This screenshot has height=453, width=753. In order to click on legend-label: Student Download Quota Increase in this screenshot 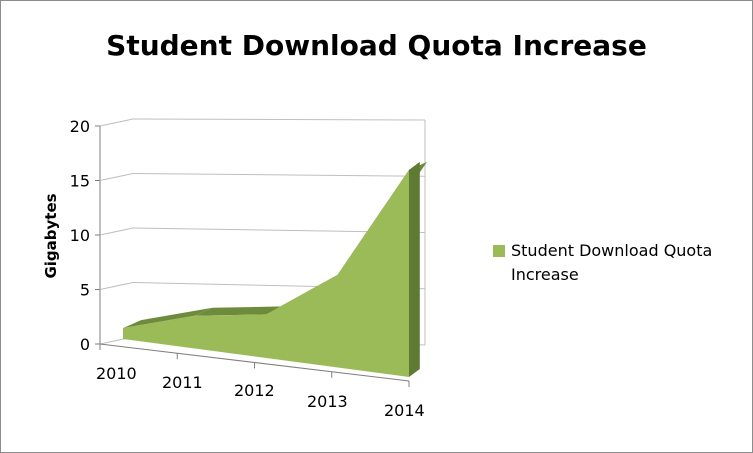, I will do `click(612, 262)`.